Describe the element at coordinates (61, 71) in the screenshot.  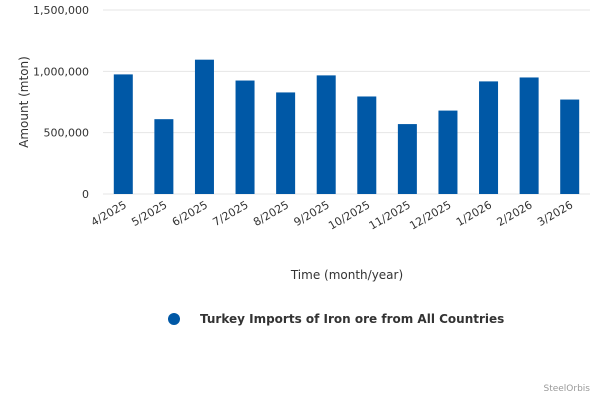
I see `y-tick-label: 1,000,000` at that location.